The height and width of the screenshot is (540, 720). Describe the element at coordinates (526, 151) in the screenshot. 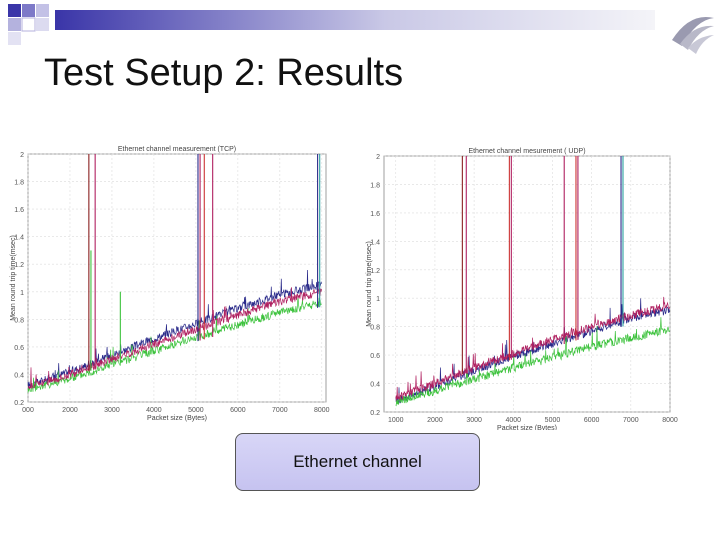

I see `chart-title: Ethernet channel mesurement ( UDP)` at that location.